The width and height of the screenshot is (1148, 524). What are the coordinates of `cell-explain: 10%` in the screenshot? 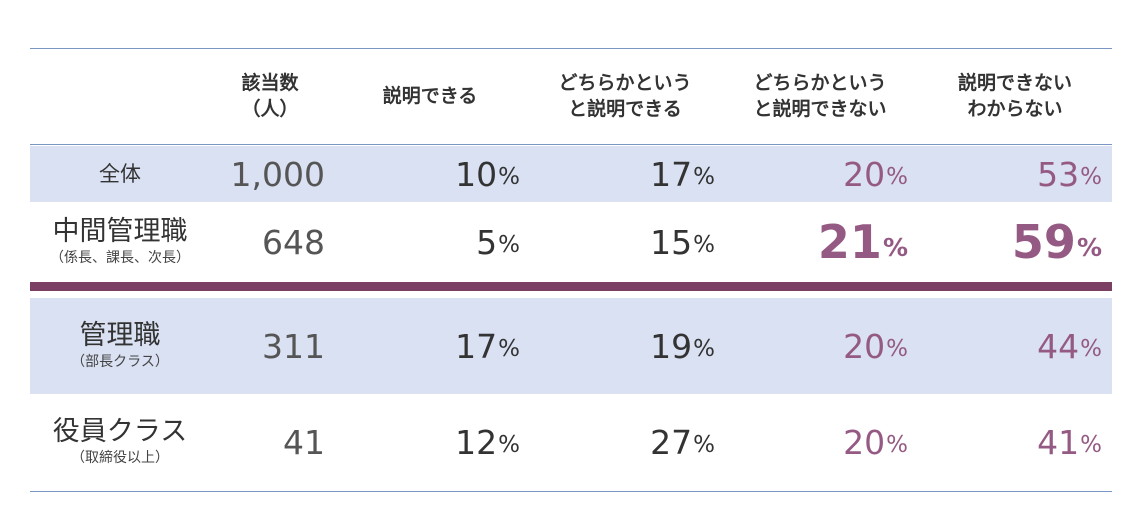 It's located at (487, 174).